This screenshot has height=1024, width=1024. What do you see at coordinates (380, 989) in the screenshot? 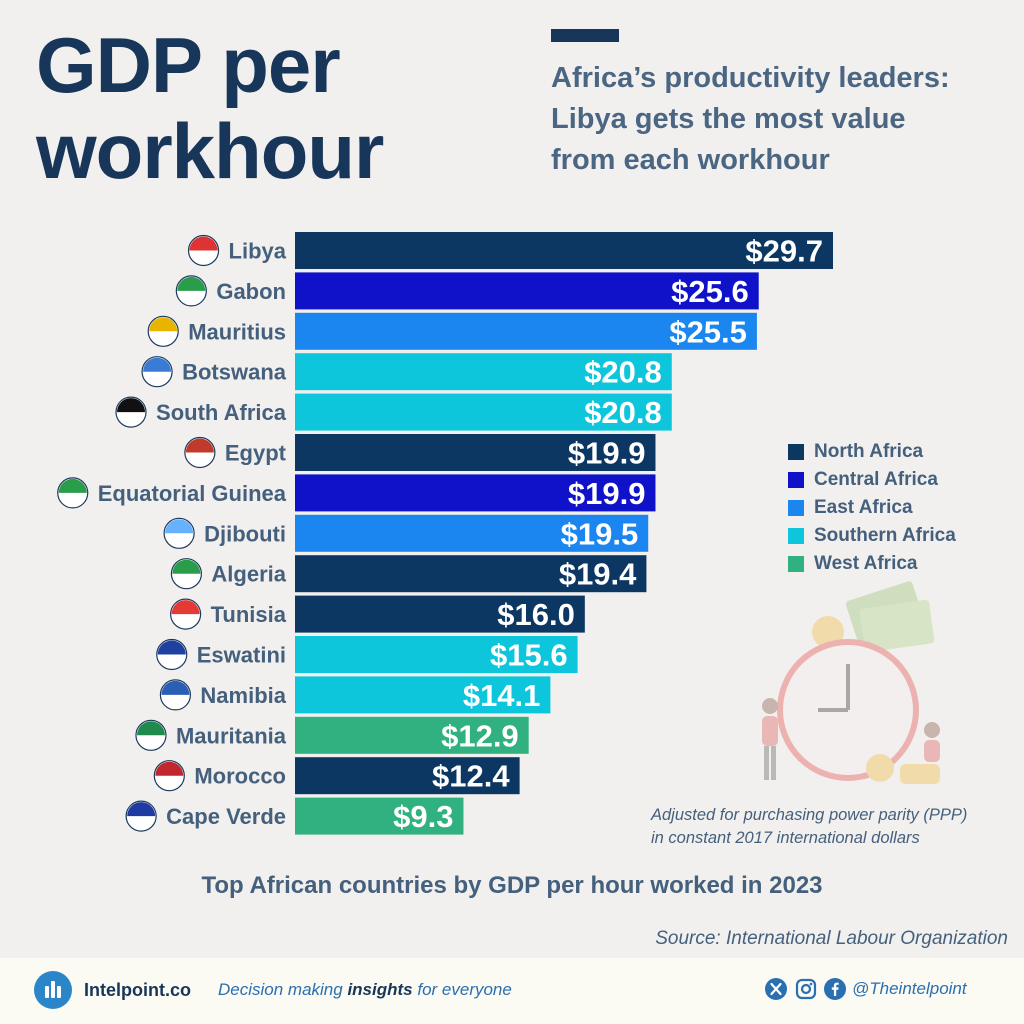
I see `tagline-bold: insights` at bounding box center [380, 989].